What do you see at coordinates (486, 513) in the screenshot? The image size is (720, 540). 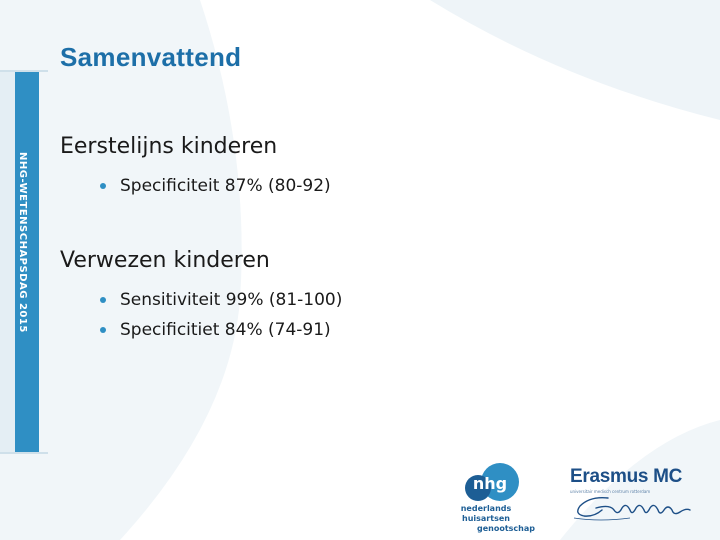 I see `nhg-line1: nederlands huisartsen` at bounding box center [486, 513].